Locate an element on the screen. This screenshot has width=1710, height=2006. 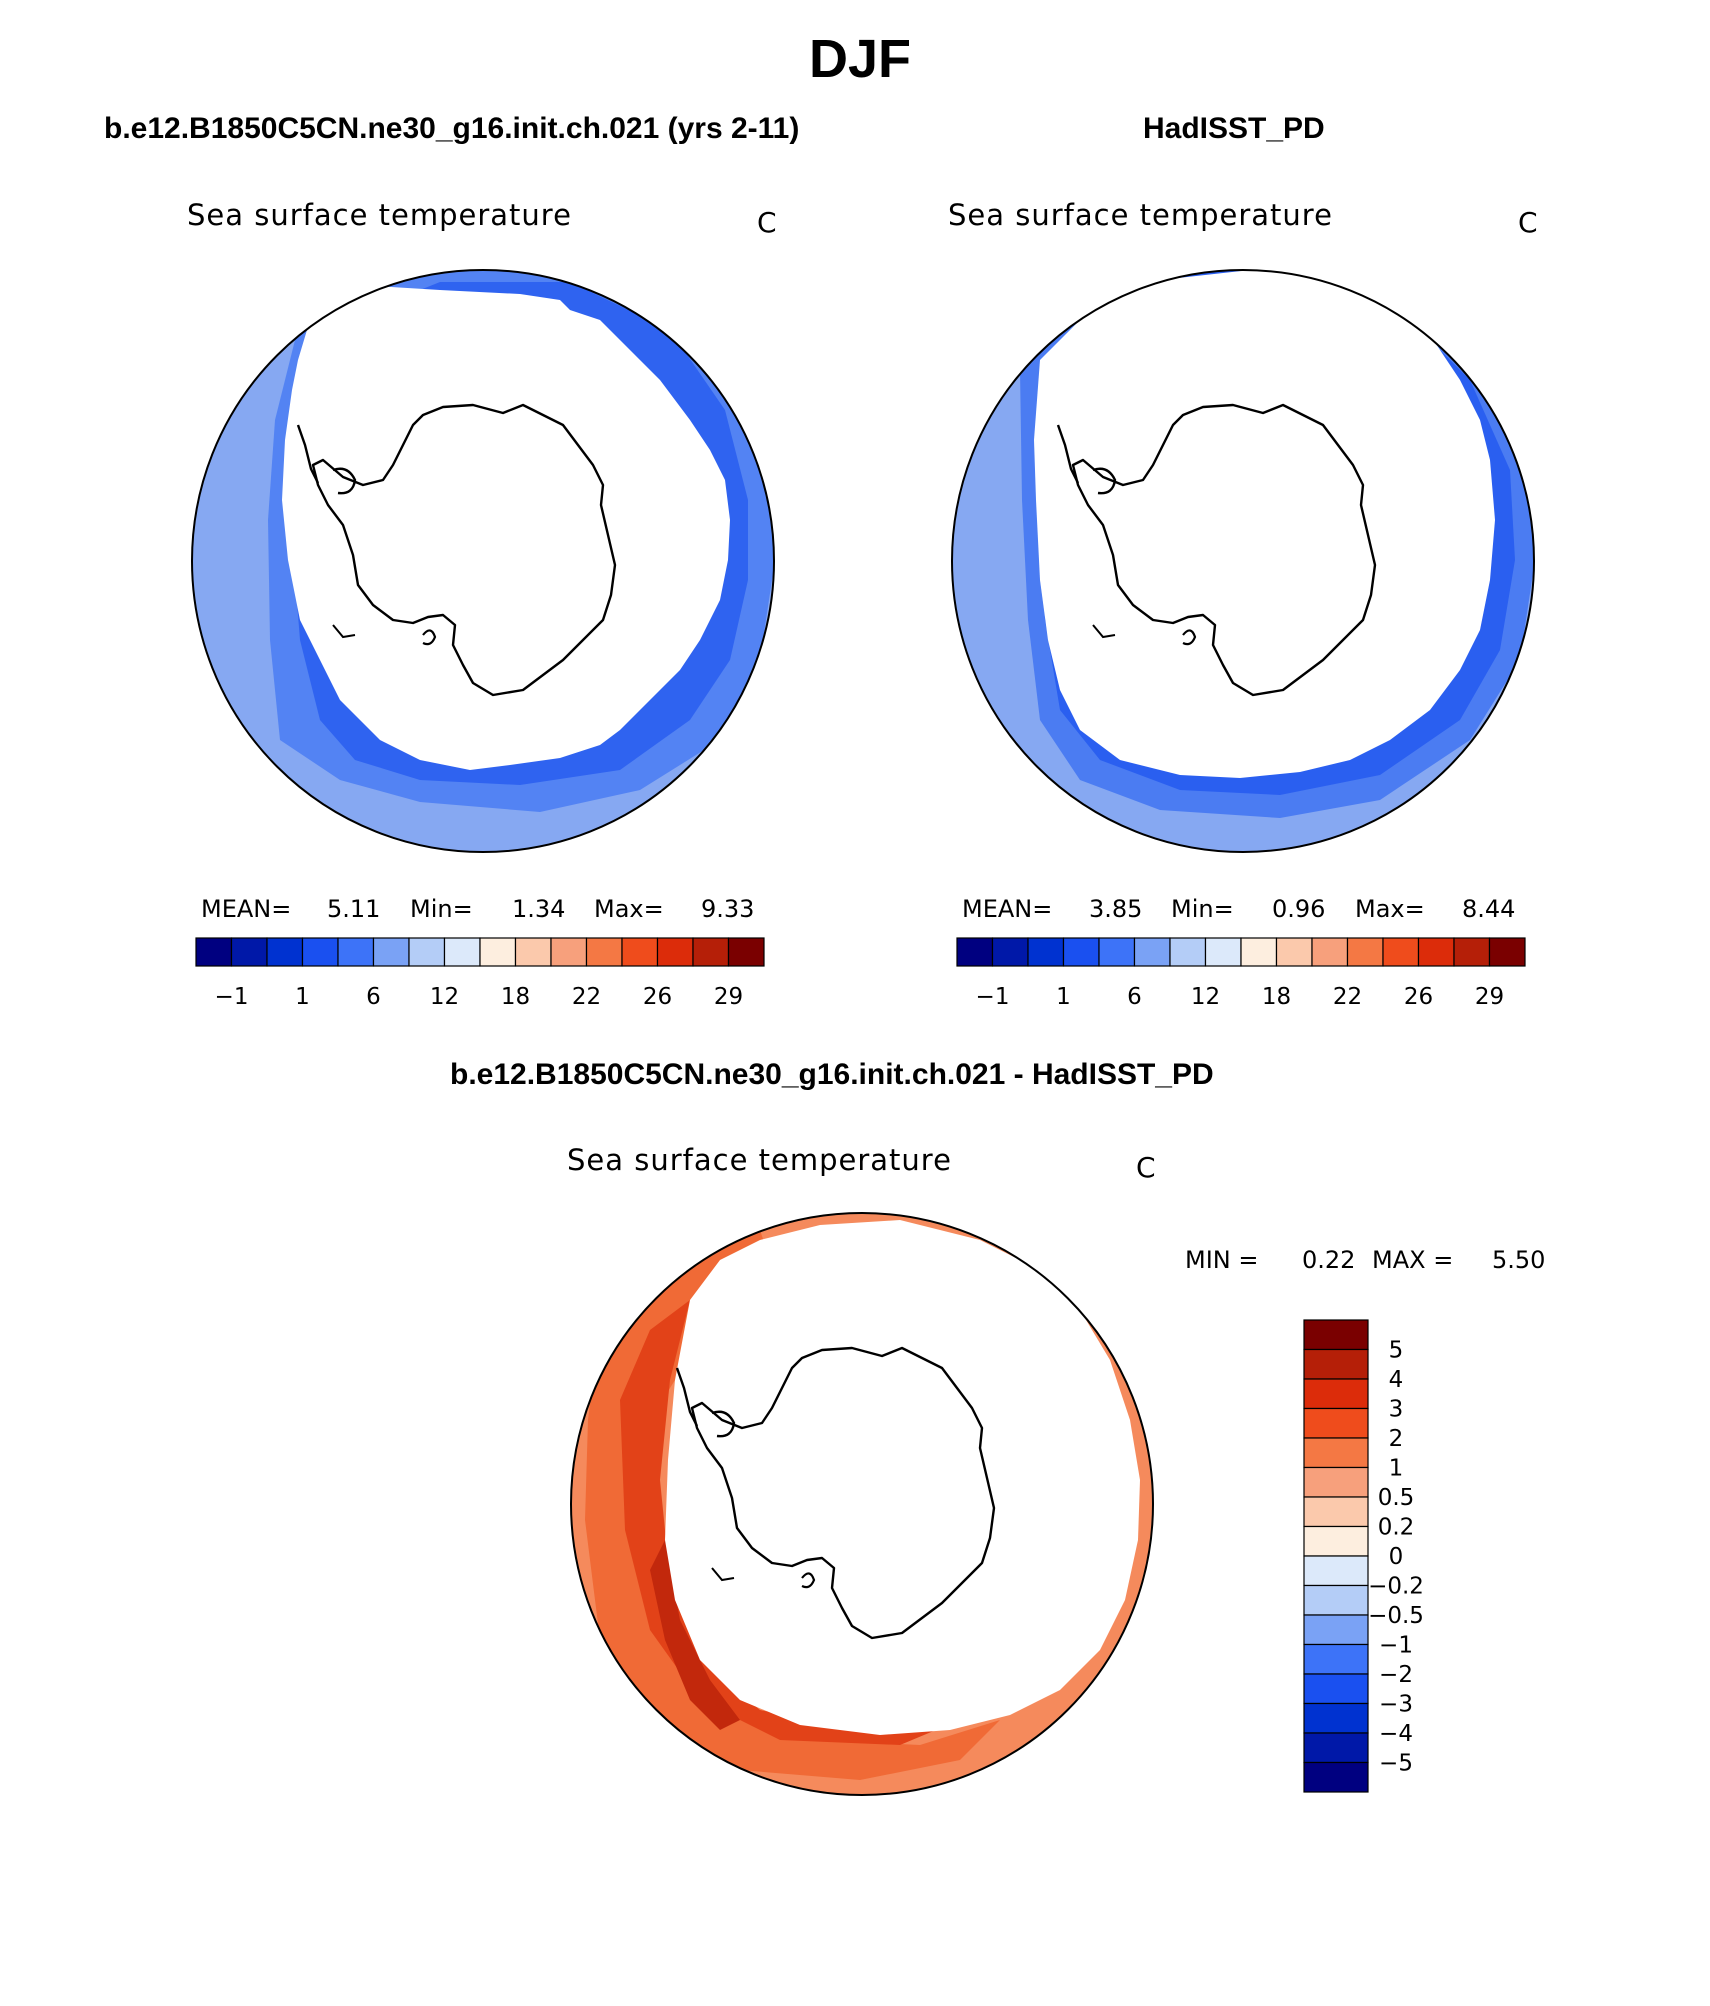
diff-colorbar-tick: 0 is located at coordinates (1396, 1557).